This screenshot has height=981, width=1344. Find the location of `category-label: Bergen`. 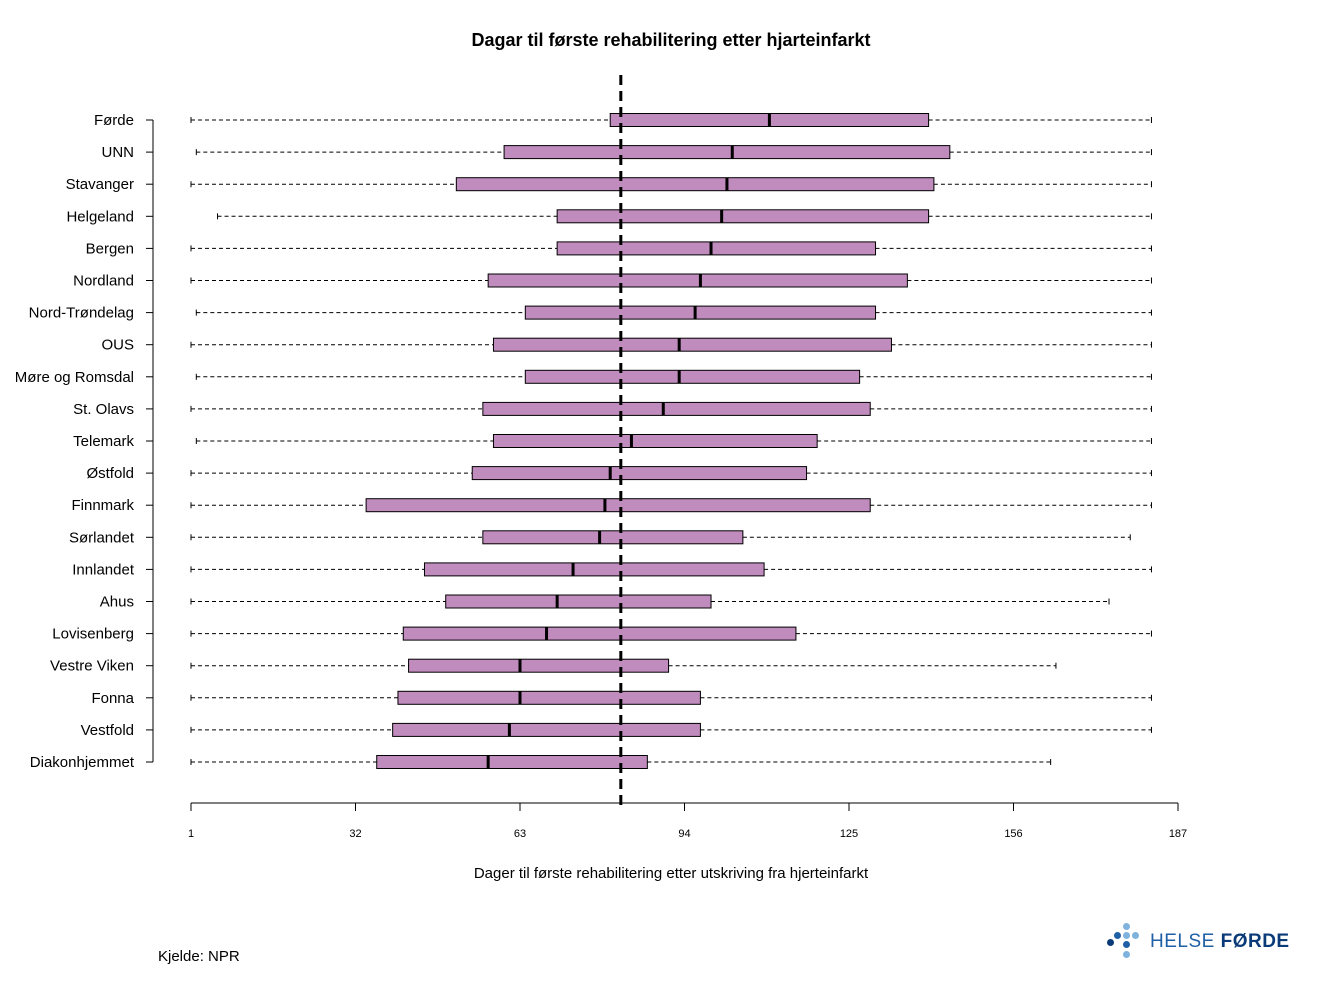

category-label: Bergen is located at coordinates (110, 248).